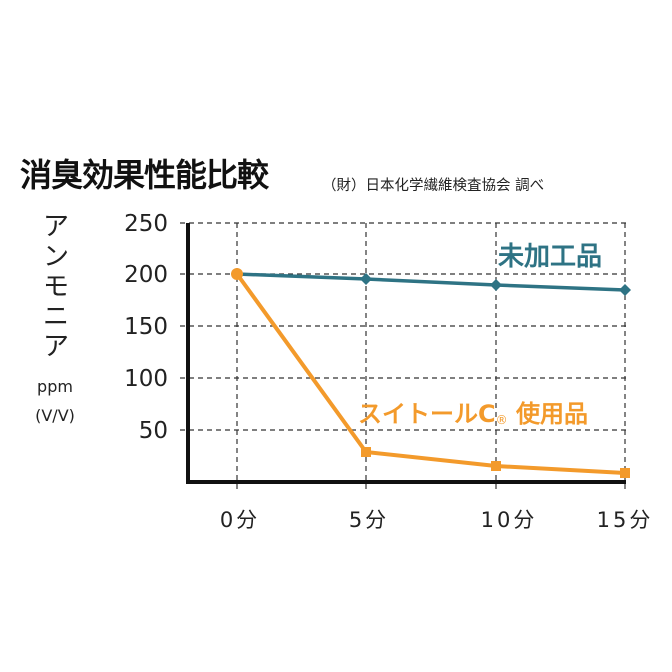 This screenshot has height=672, width=672. What do you see at coordinates (55, 401) in the screenshot?
I see `y-axis-unit: ppm (V/V)` at bounding box center [55, 401].